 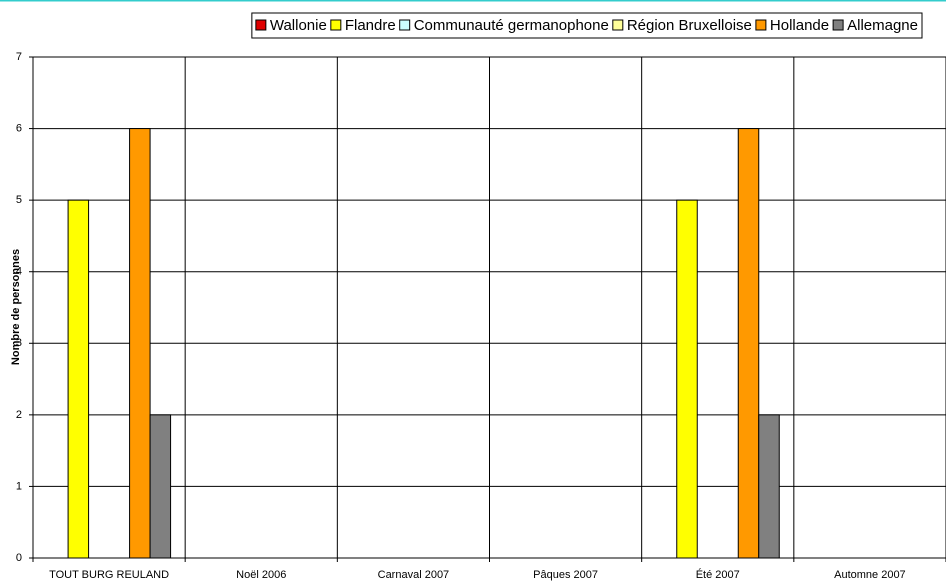 What do you see at coordinates (16, 307) in the screenshot?
I see `y-axis-label: Nombre de personnes` at bounding box center [16, 307].